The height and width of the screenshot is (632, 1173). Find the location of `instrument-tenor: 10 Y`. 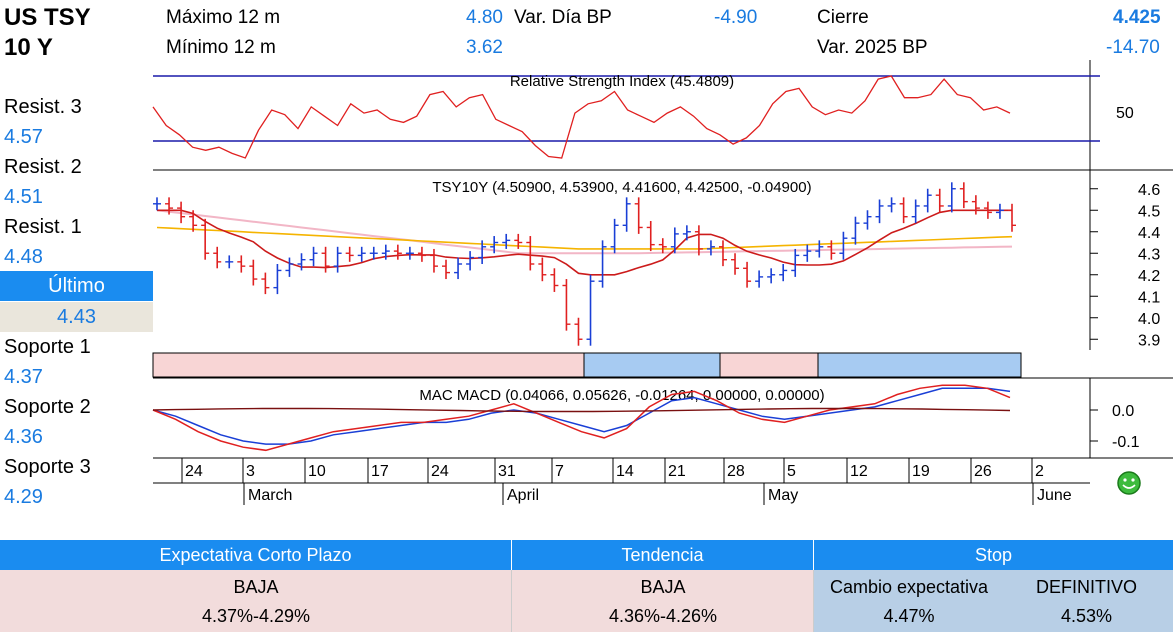

instrument-tenor: 10 Y is located at coordinates (28, 47).